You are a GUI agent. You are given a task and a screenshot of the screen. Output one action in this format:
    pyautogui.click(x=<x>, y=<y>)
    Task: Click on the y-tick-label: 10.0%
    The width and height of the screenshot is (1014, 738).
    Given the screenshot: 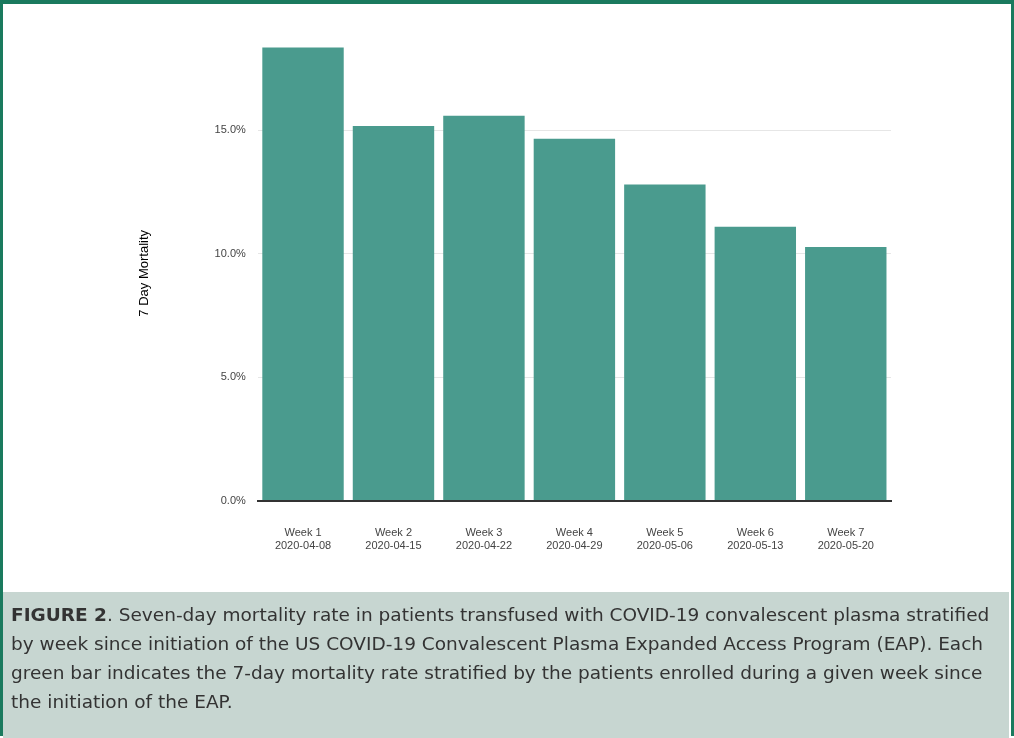 What is the action you would take?
    pyautogui.click(x=230, y=252)
    